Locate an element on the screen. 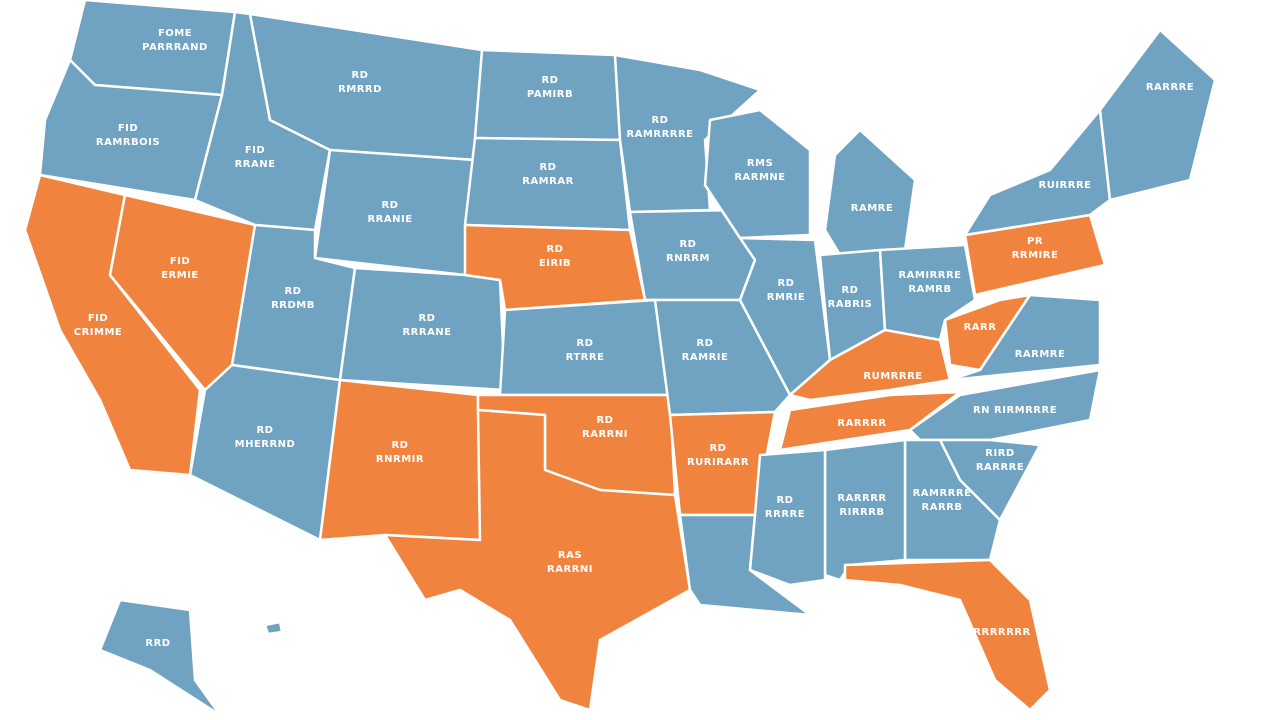 Image resolution: width=1280 pixels, height=720 pixels. state-label: RIRRRB is located at coordinates (861, 512).